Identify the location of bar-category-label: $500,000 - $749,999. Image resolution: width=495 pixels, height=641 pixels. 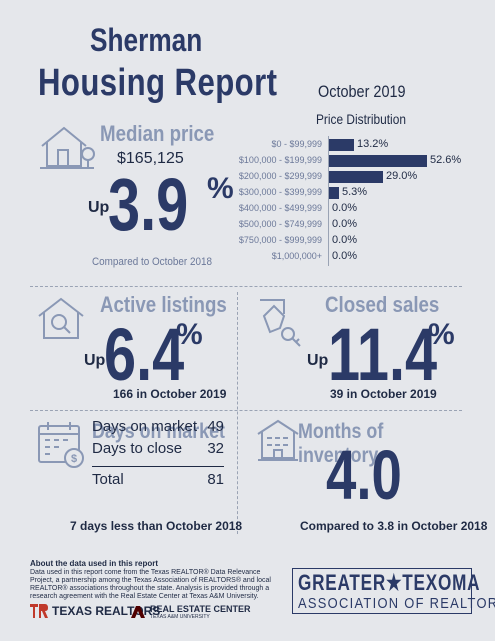
(280, 224).